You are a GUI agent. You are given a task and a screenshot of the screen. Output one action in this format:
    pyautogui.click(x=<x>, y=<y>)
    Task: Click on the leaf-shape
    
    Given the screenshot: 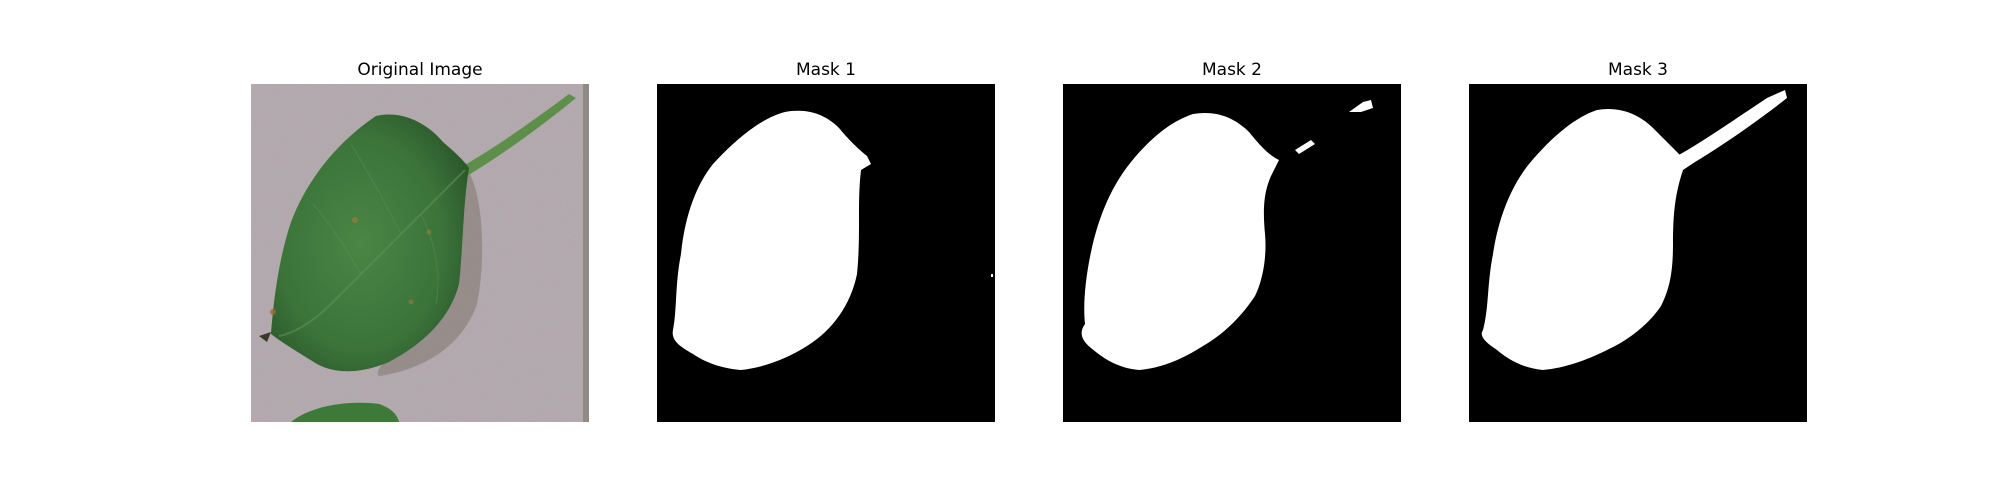 What is the action you would take?
    pyautogui.click(x=370, y=243)
    